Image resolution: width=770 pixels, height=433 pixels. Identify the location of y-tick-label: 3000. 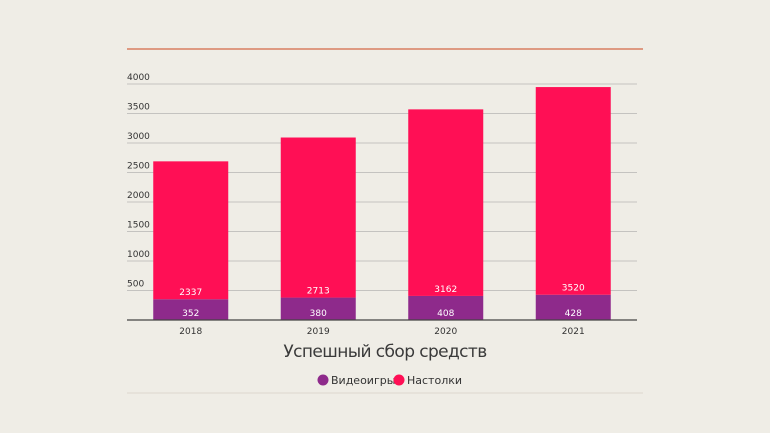
(138, 137).